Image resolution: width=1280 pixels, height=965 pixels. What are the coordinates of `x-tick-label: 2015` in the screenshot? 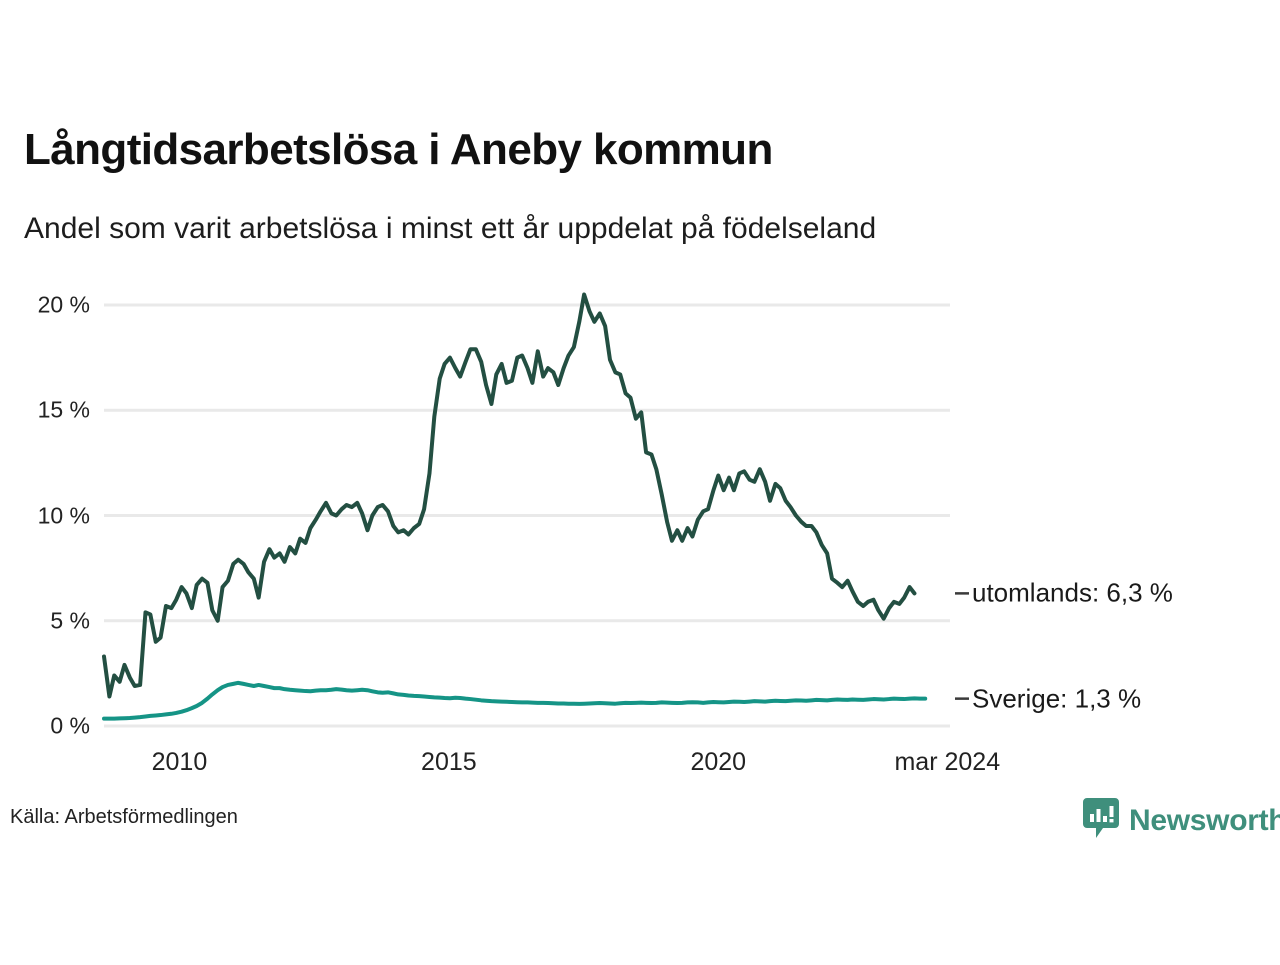 It's located at (449, 762).